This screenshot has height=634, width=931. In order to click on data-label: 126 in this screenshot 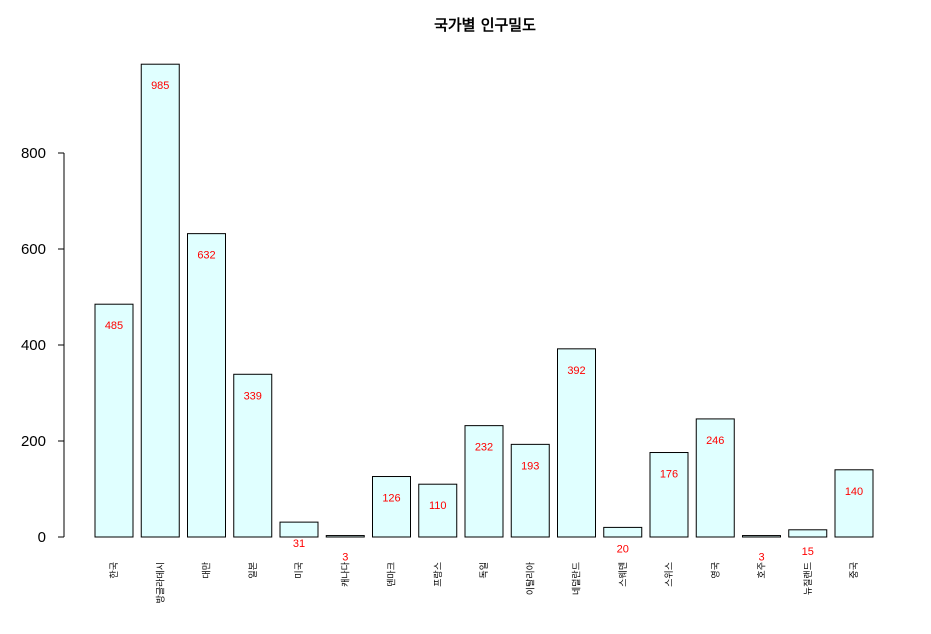, I will do `click(391, 499)`.